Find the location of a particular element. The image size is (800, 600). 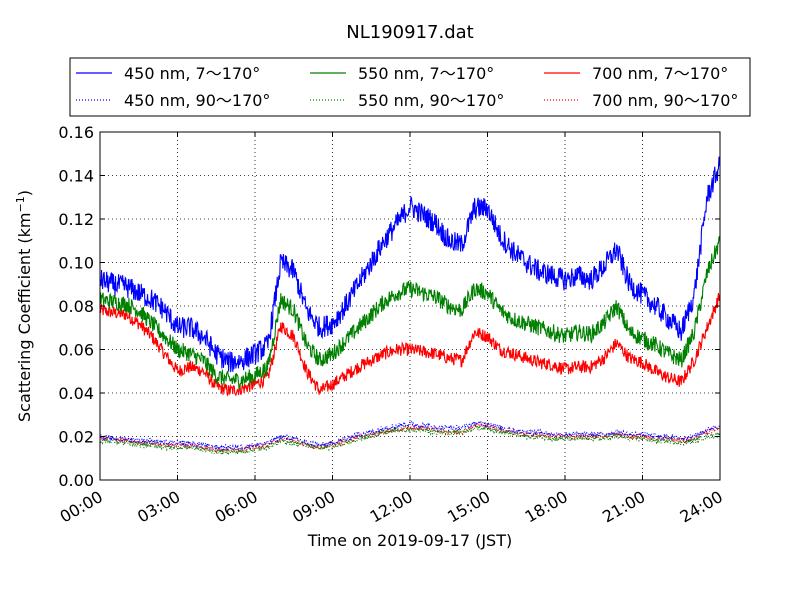

x-tick-label: 24:00 is located at coordinates (701, 507).